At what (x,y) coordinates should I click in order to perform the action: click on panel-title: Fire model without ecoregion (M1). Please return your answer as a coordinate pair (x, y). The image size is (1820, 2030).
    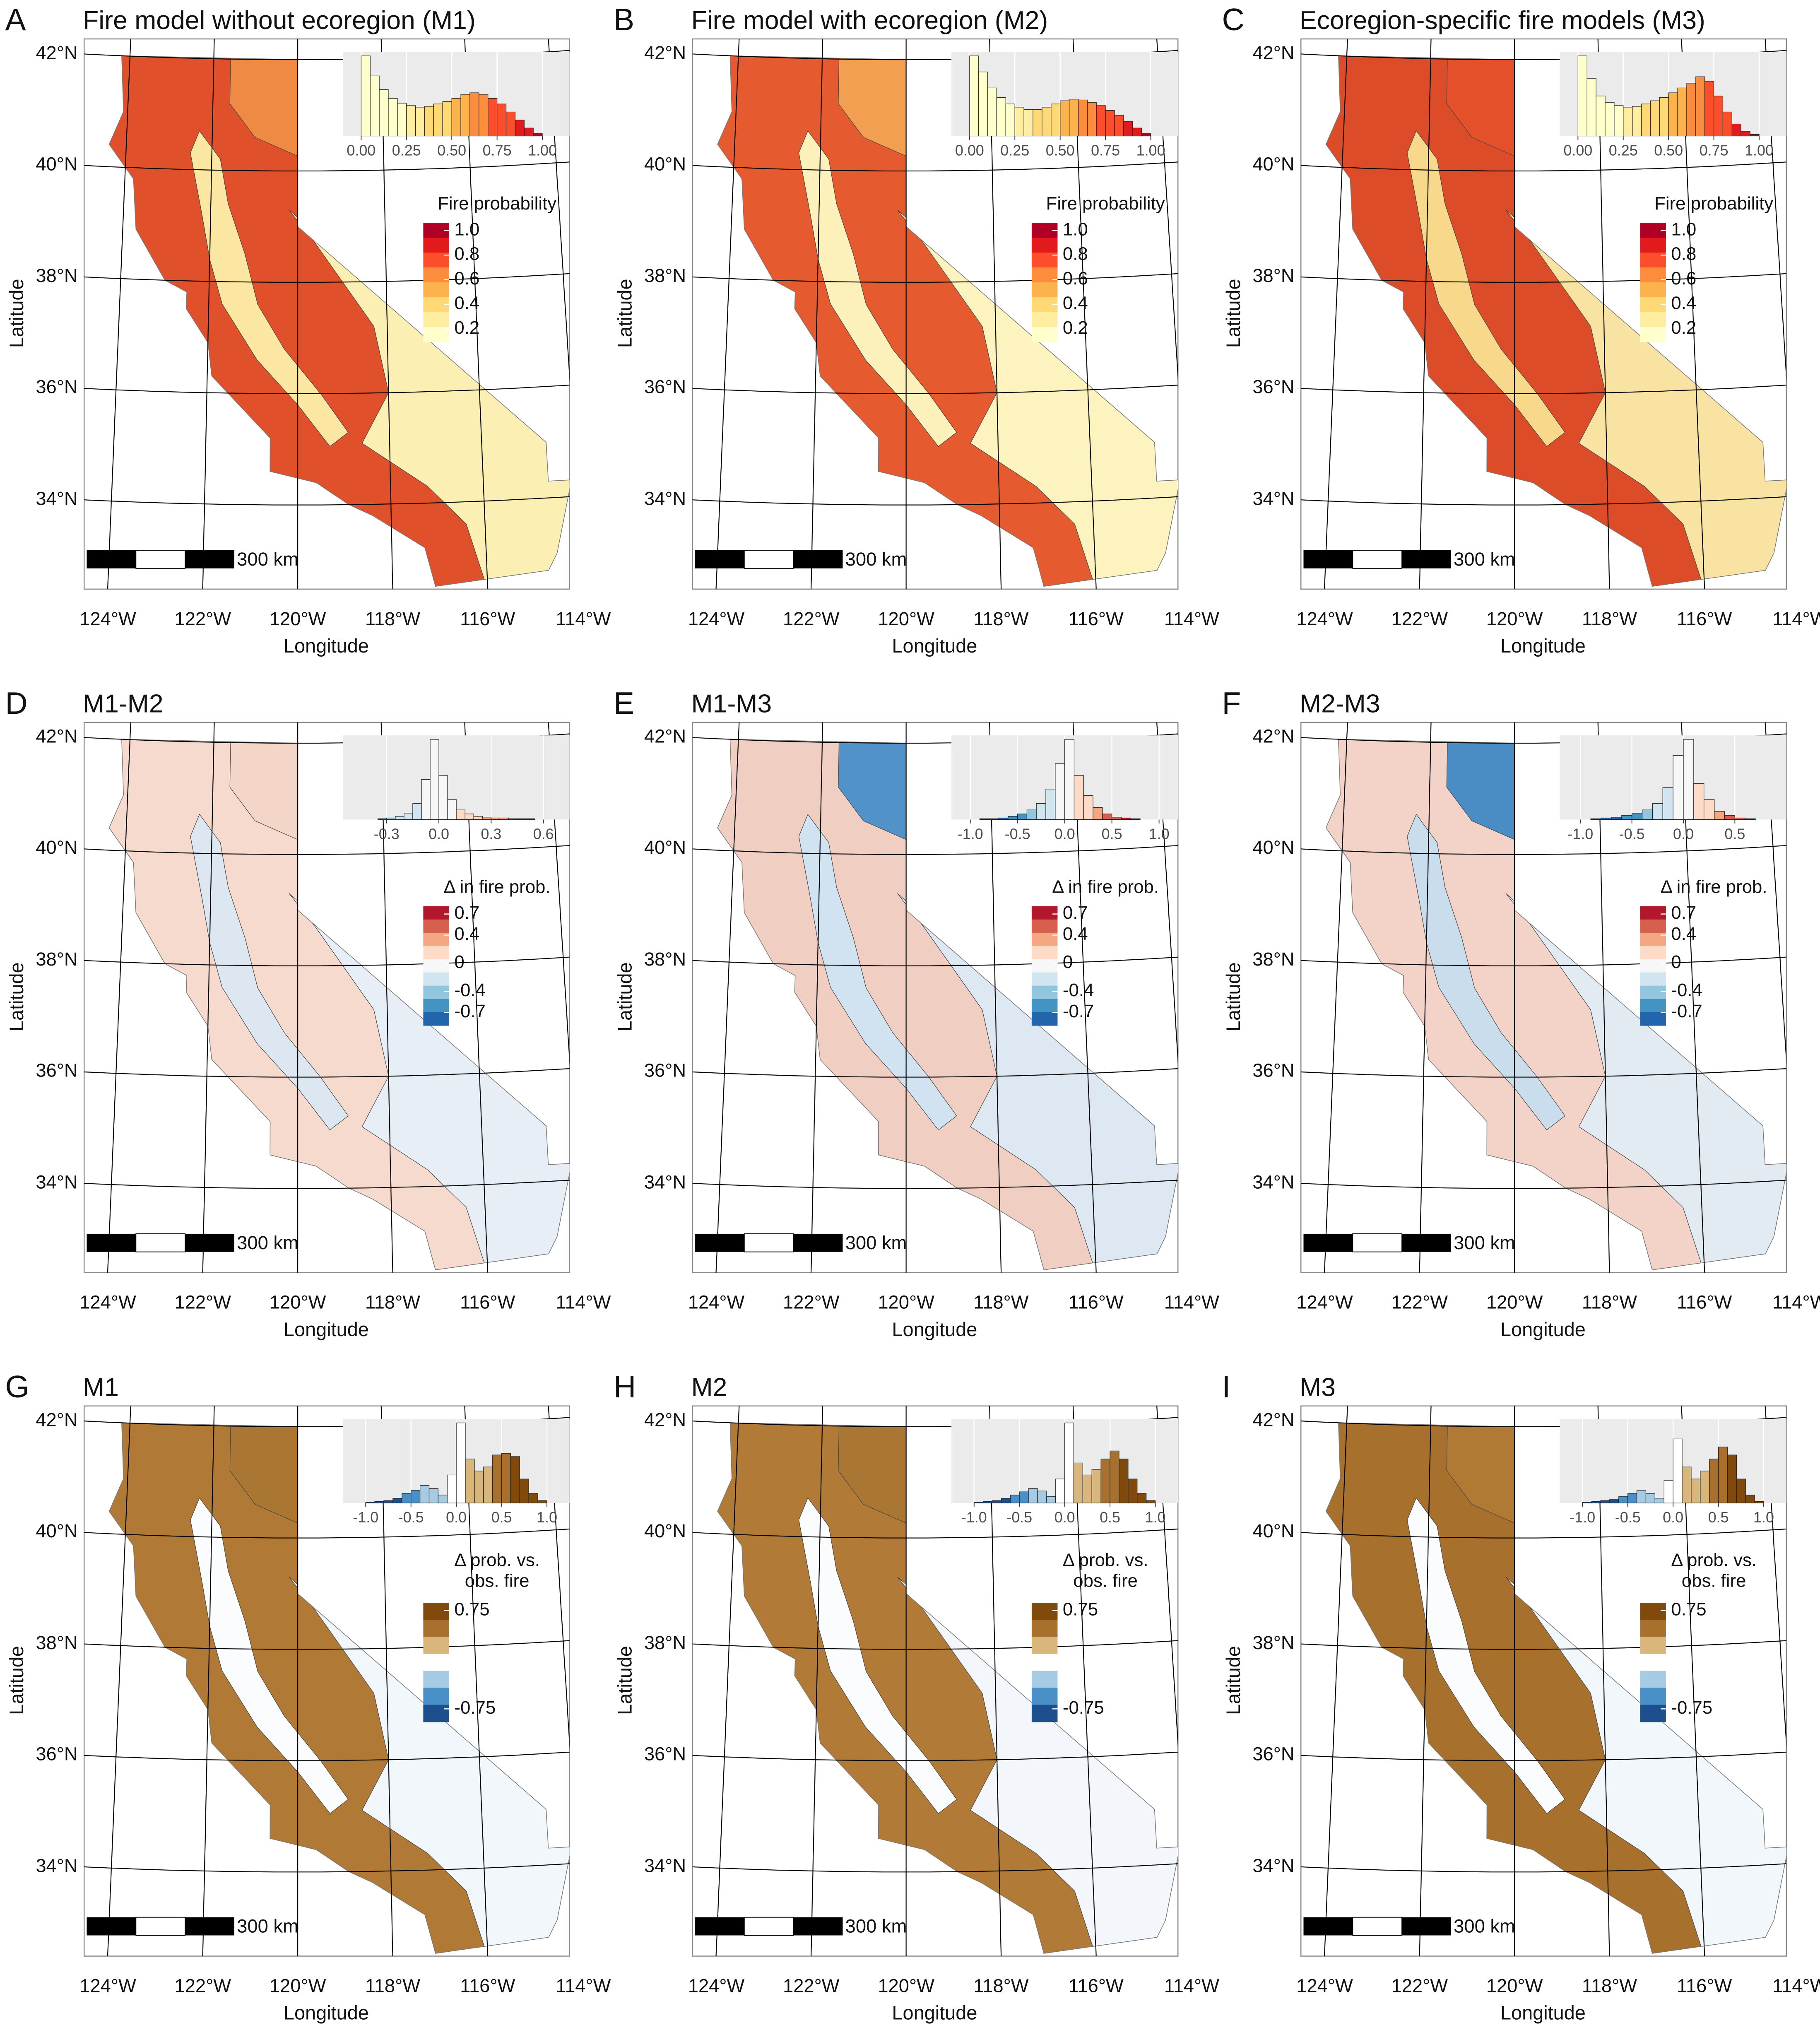
    Looking at the image, I should click on (279, 20).